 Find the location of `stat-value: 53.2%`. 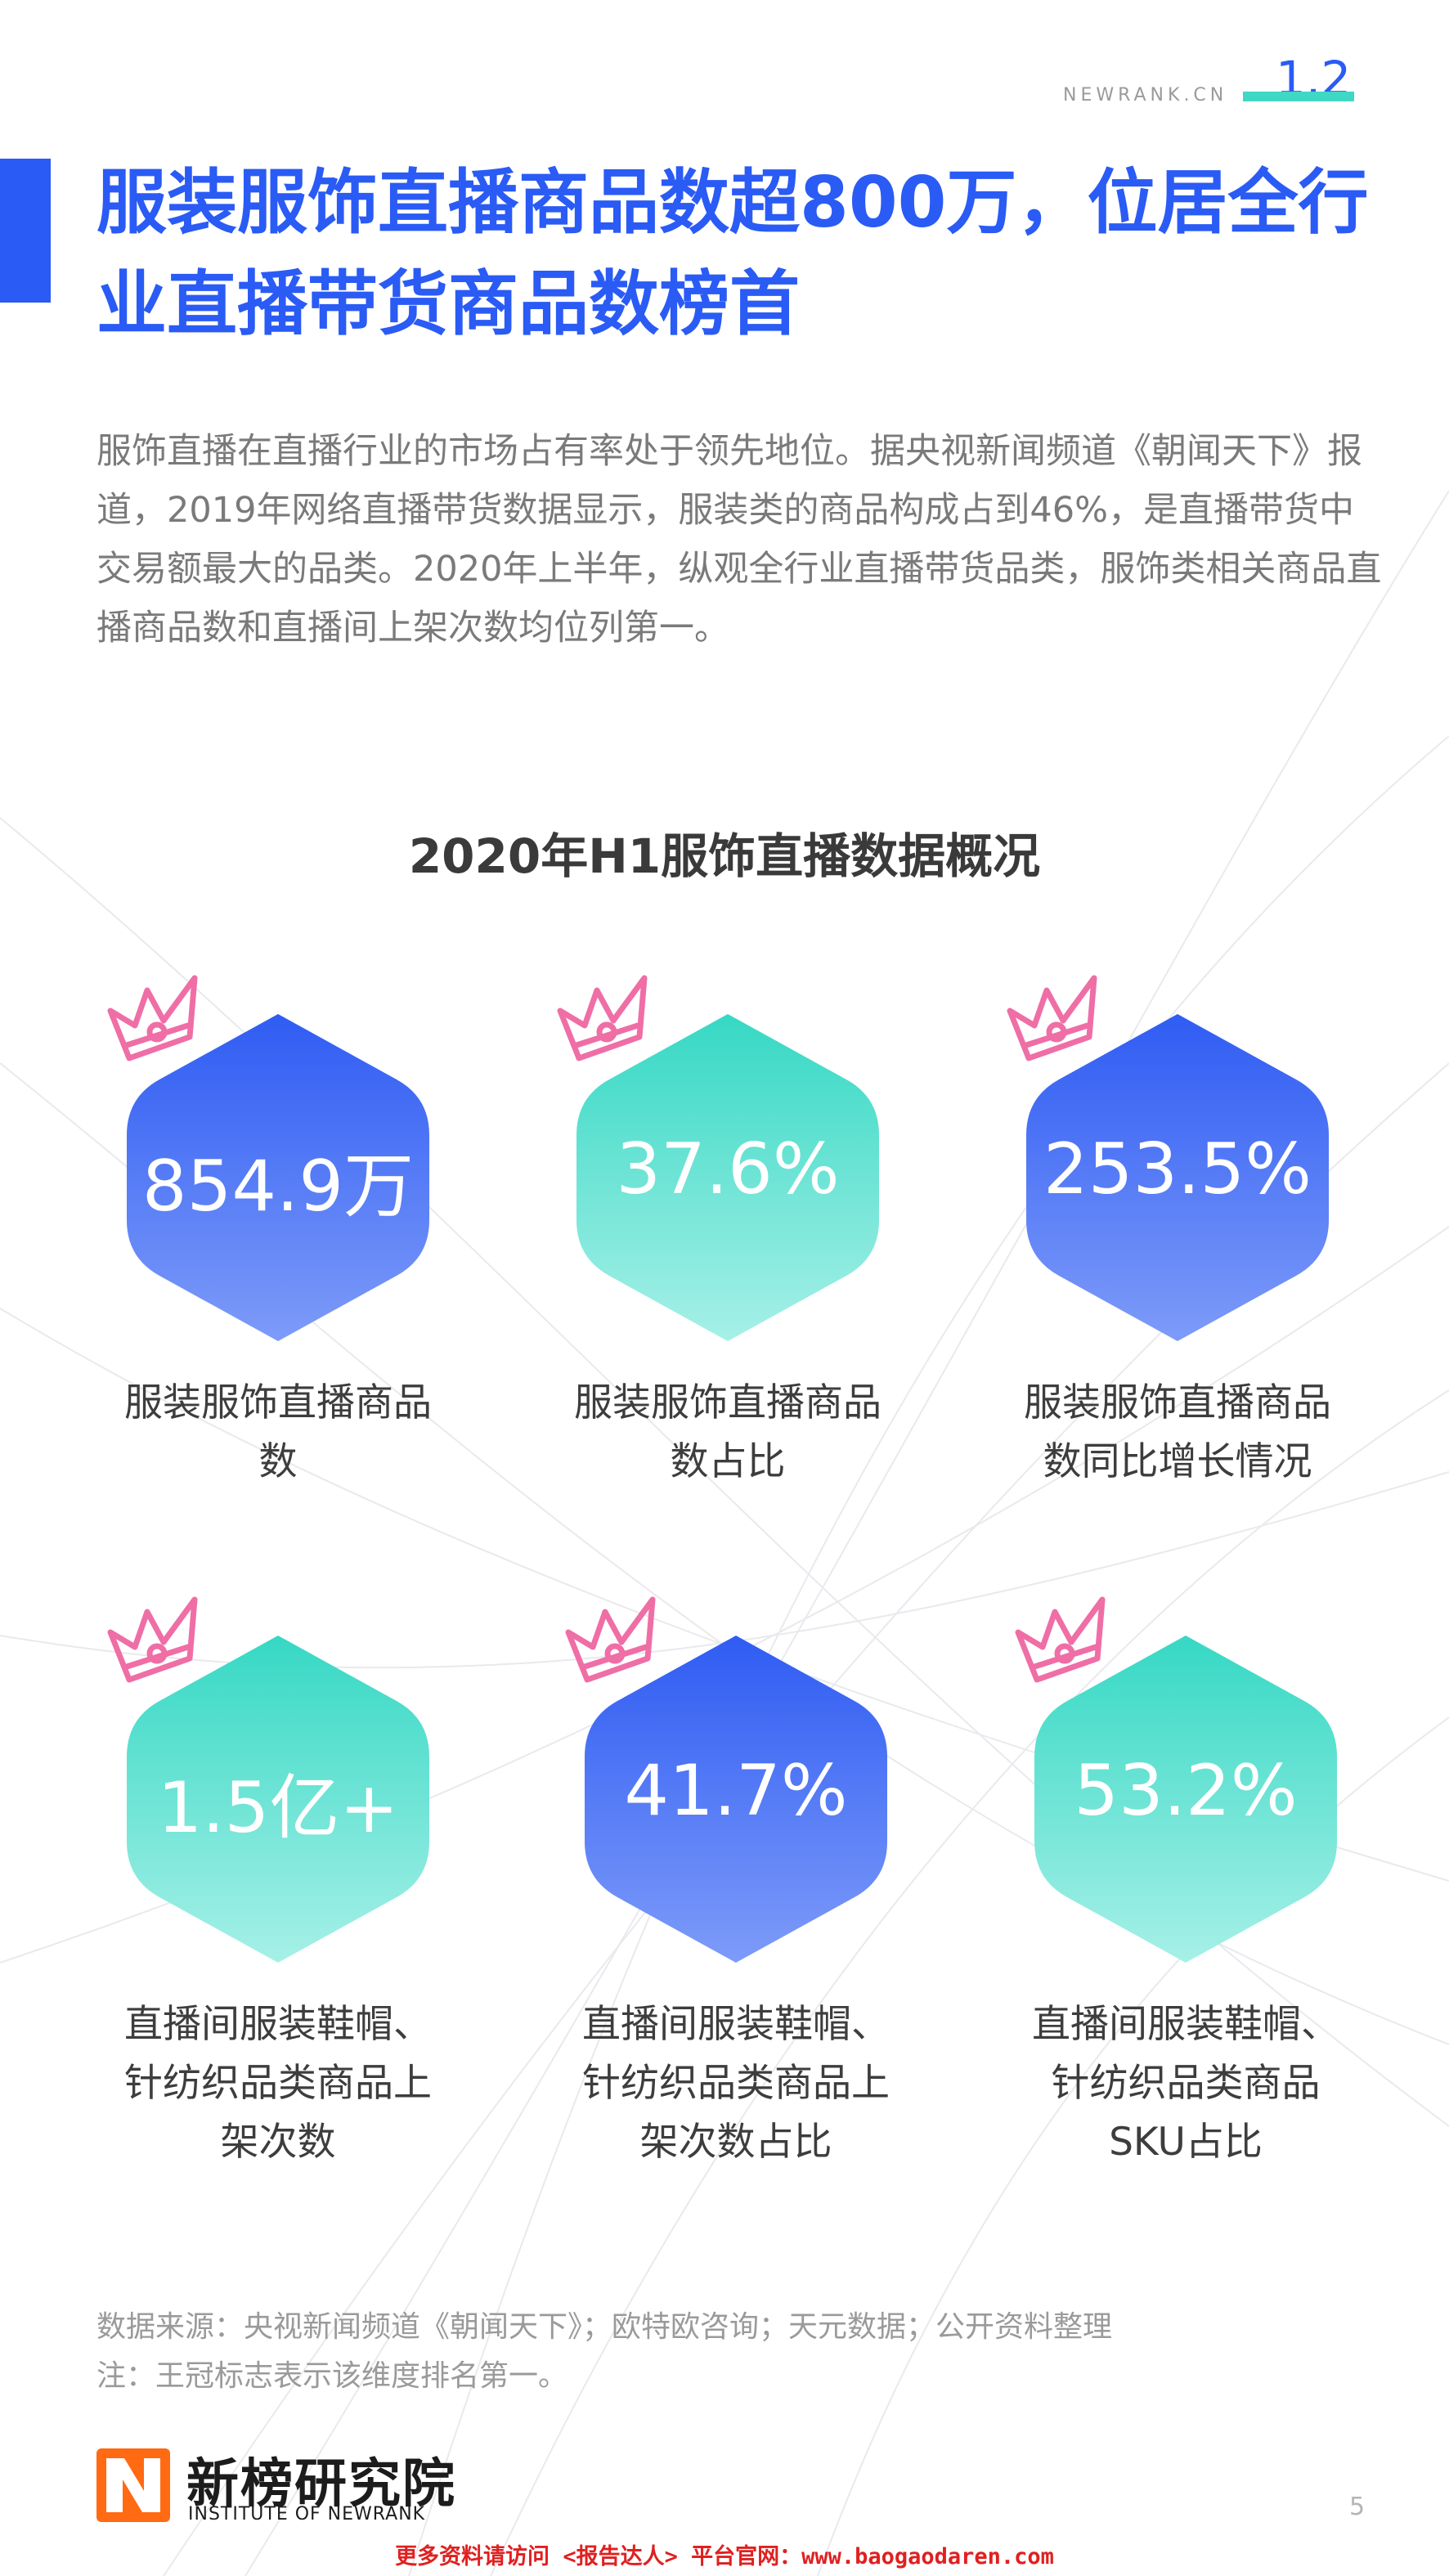

stat-value: 53.2% is located at coordinates (1186, 1791).